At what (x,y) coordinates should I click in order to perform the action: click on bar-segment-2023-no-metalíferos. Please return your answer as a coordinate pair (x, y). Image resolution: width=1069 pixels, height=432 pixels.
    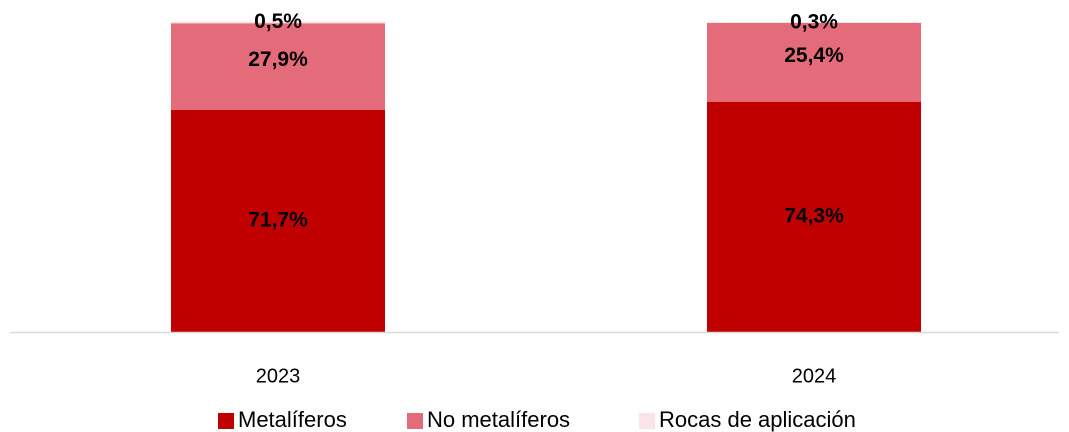
    Looking at the image, I should click on (278, 66).